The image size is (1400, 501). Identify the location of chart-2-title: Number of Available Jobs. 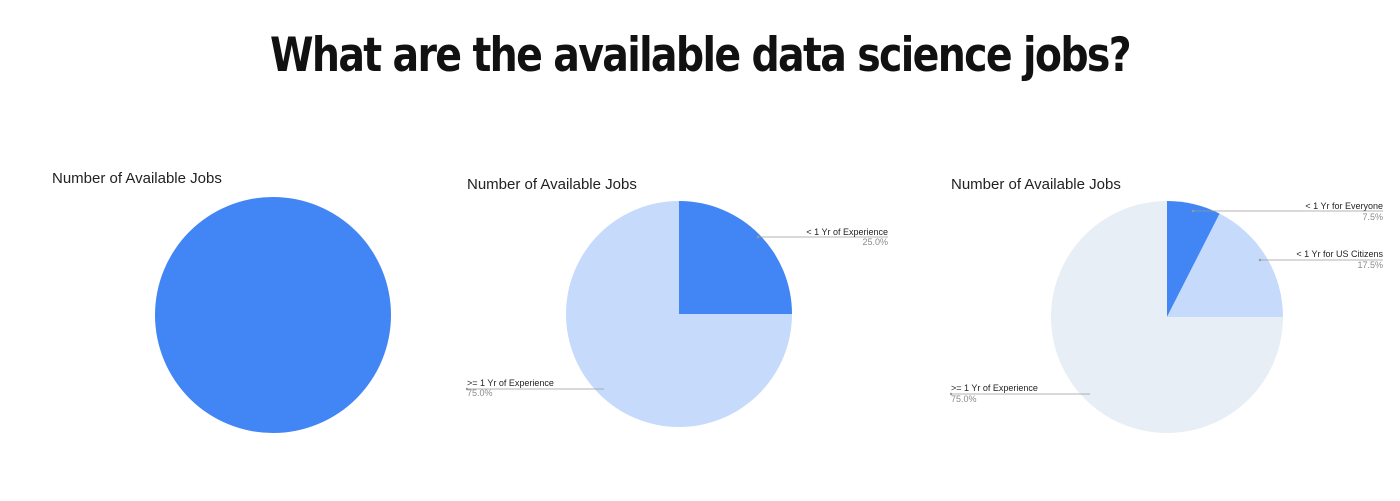
(552, 184).